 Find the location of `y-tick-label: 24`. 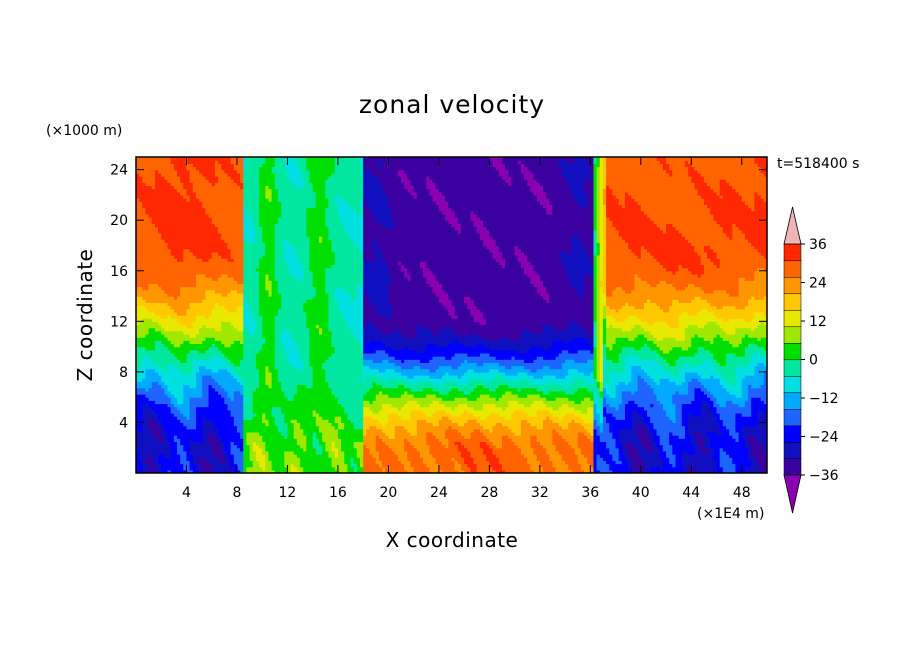

y-tick-label: 24 is located at coordinates (119, 171).